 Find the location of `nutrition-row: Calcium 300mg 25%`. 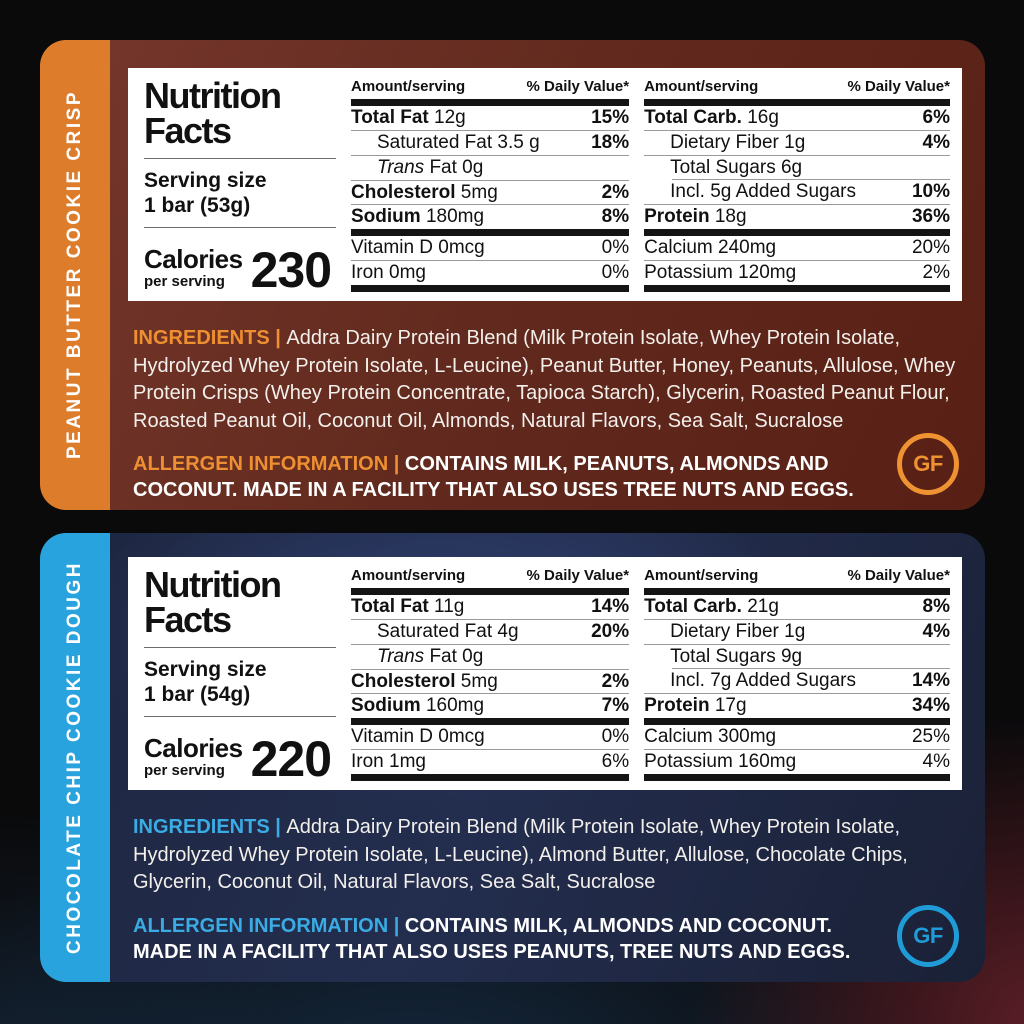

nutrition-row: Calcium 300mg 25% is located at coordinates (797, 737).